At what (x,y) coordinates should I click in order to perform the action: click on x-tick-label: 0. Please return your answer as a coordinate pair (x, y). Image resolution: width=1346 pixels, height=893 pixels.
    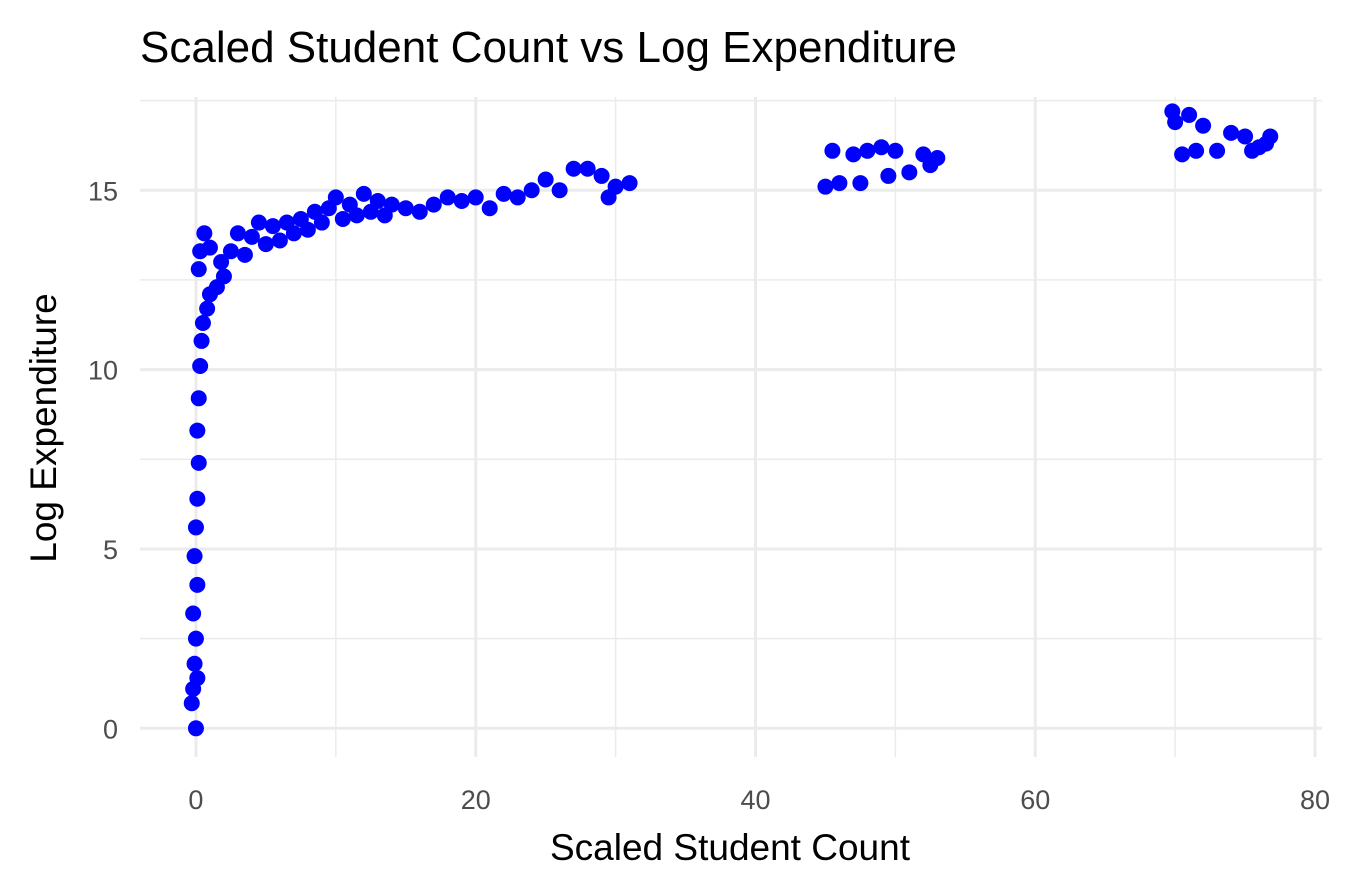
    Looking at the image, I should click on (195, 800).